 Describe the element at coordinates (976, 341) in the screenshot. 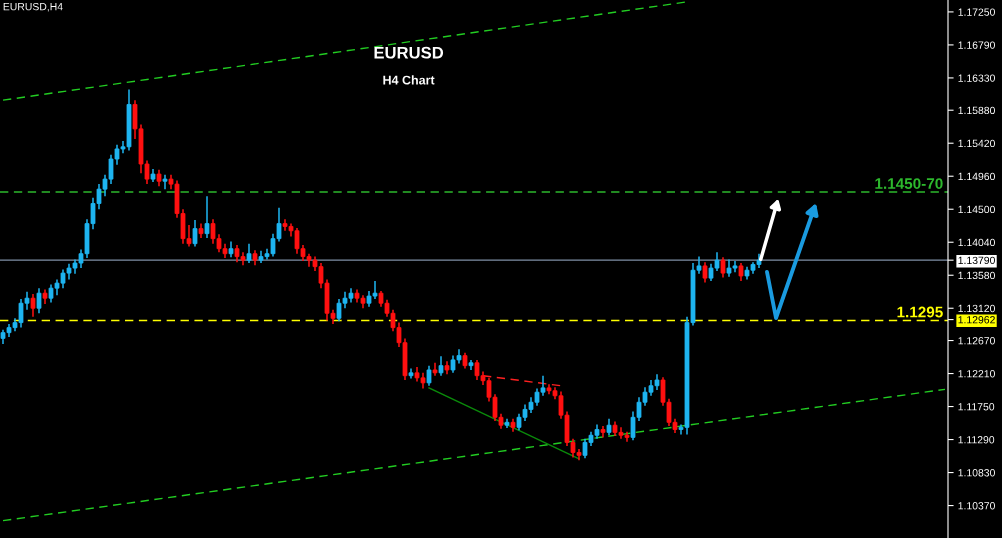

I see `y-tick-label: 1.12670` at that location.